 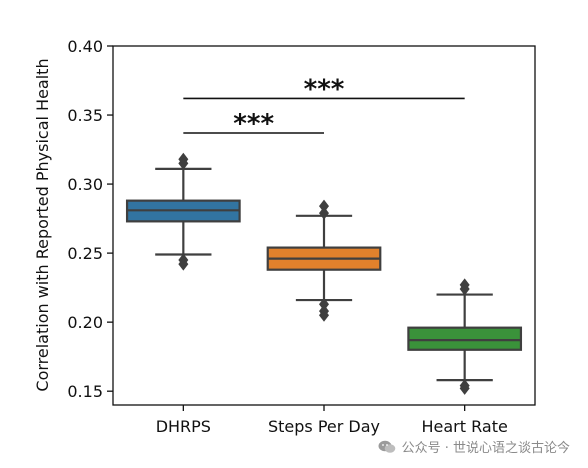 I want to click on y-tick-label: 0.25, so click(x=85, y=253).